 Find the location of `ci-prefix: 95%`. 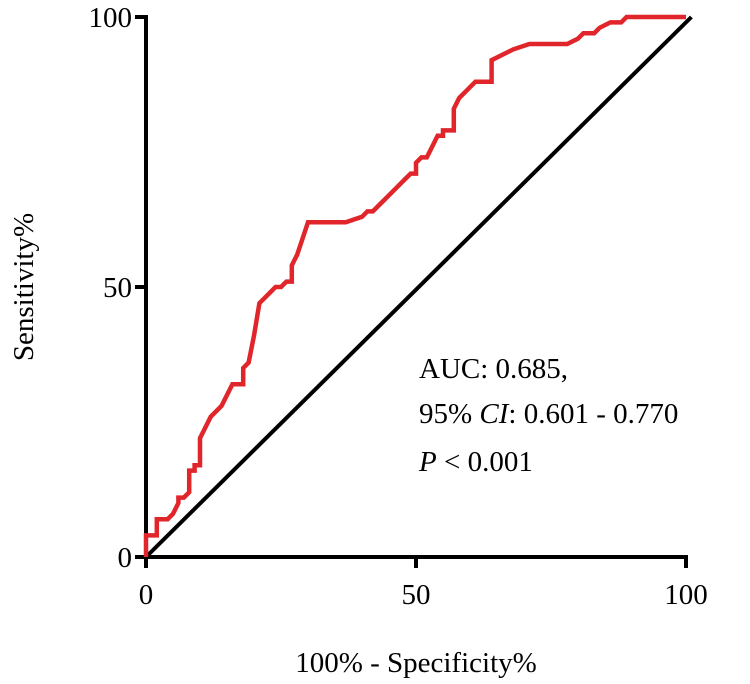

ci-prefix: 95% is located at coordinates (449, 414).